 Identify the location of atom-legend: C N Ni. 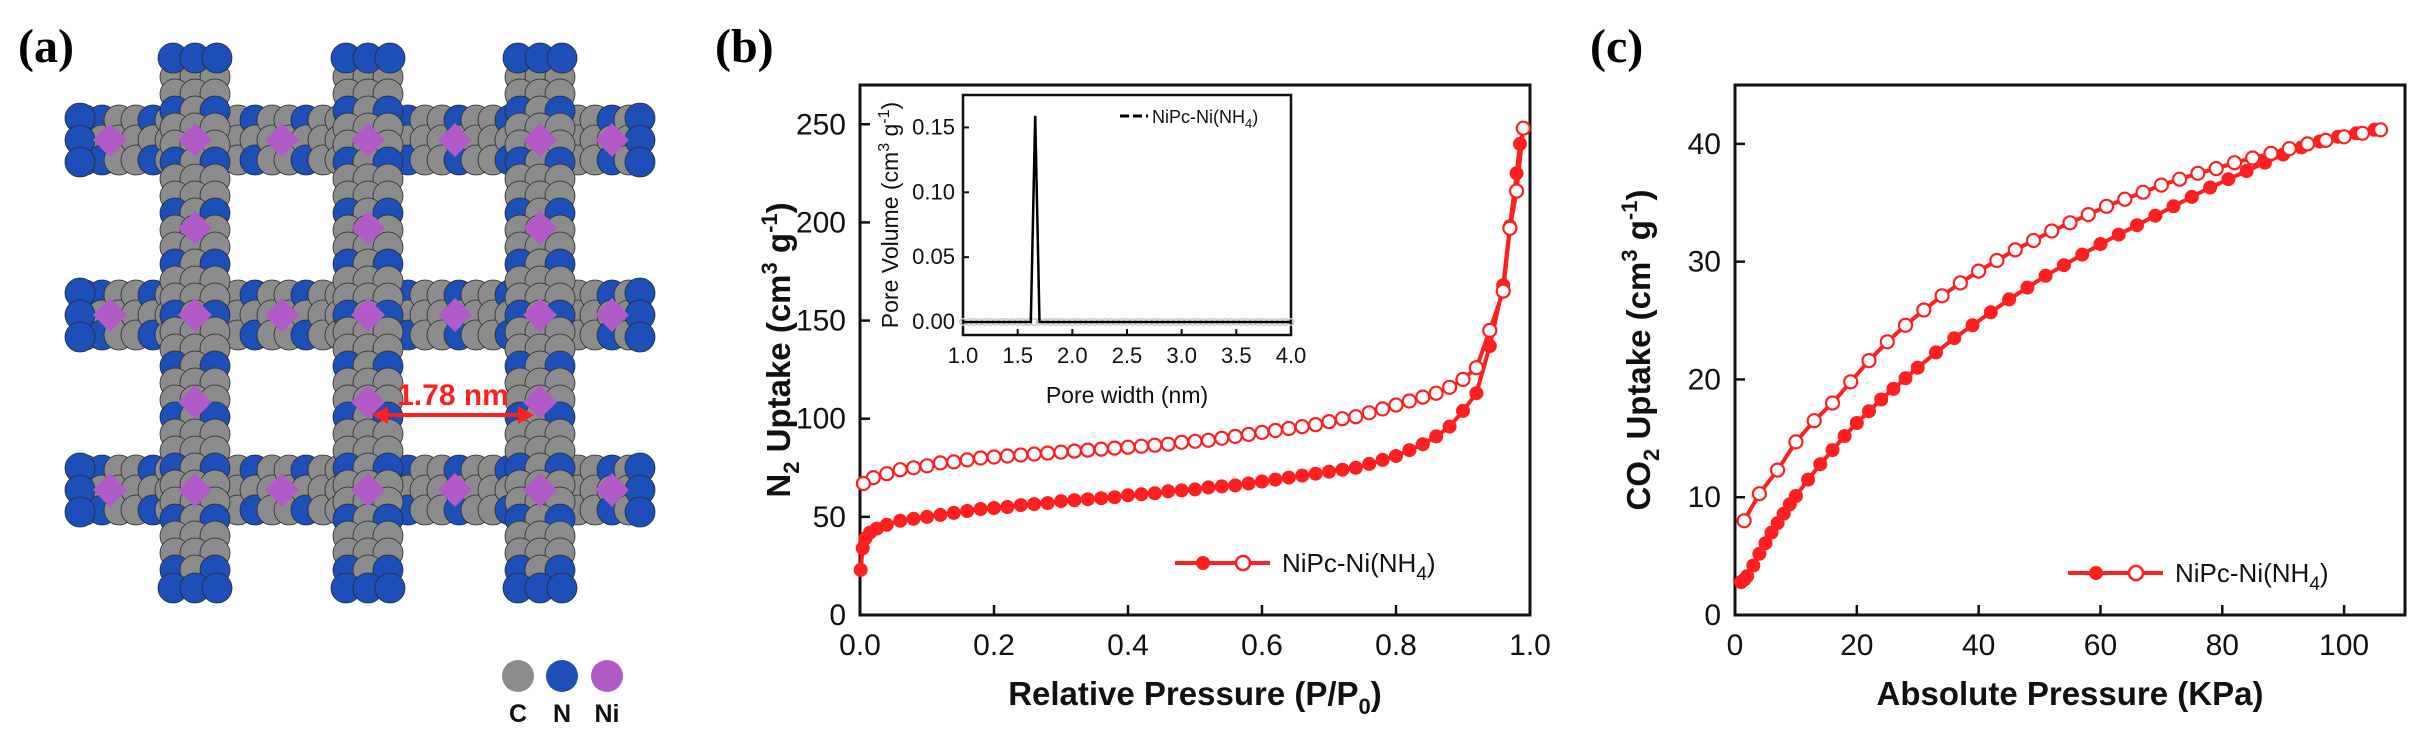
(562, 694).